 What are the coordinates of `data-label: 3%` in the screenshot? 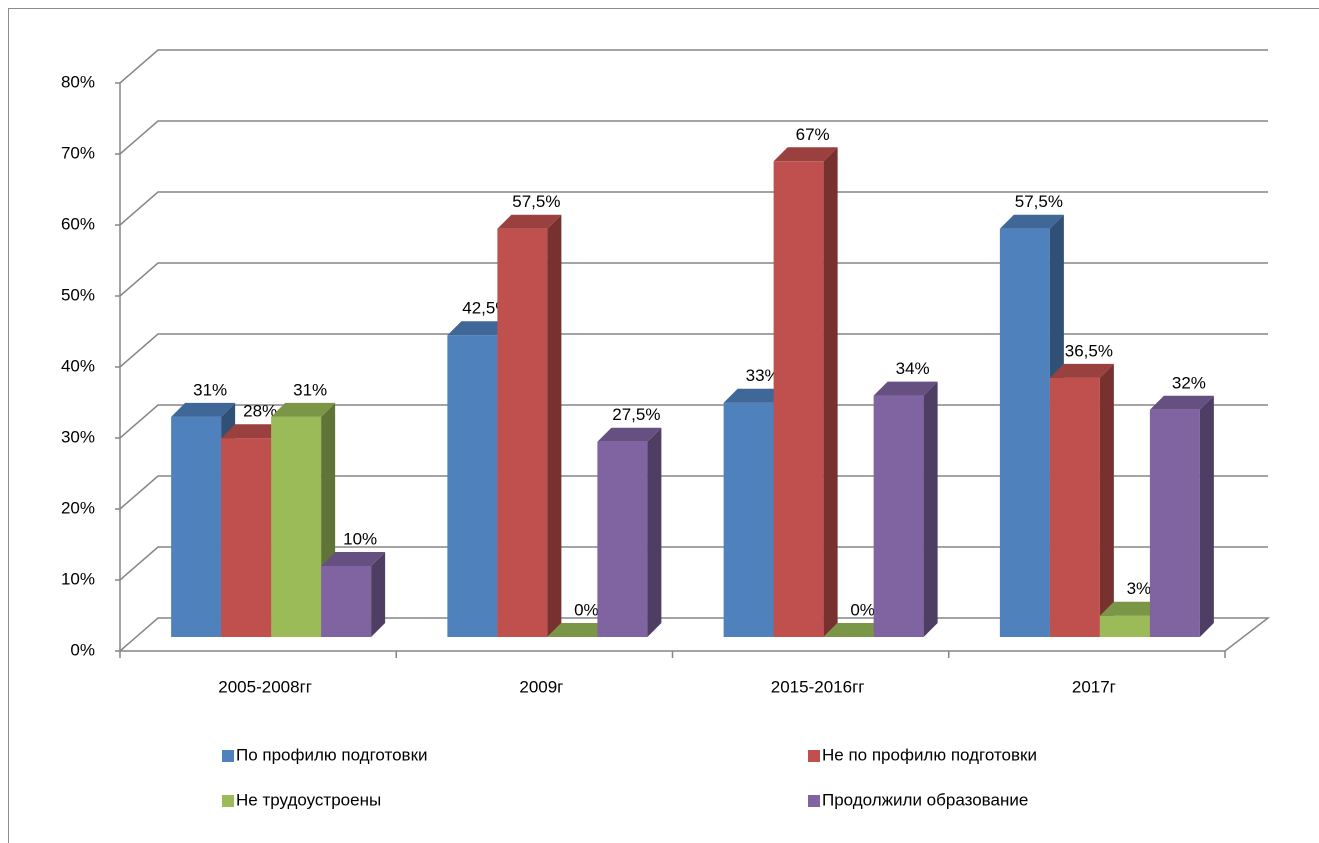 It's located at (1139, 588).